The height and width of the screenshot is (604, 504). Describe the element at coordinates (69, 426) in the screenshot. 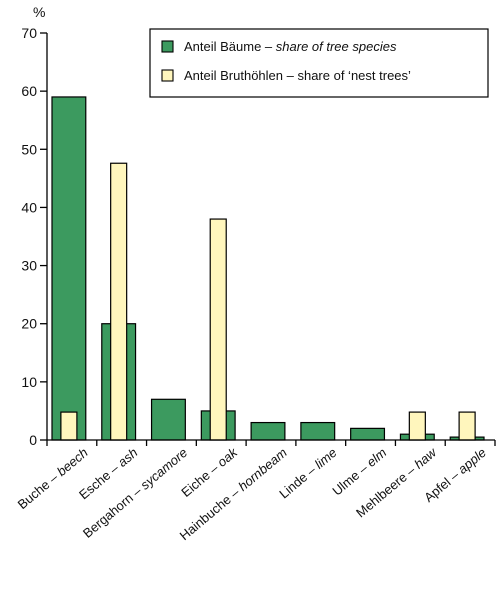

I see `bar-nest-share-beech` at that location.